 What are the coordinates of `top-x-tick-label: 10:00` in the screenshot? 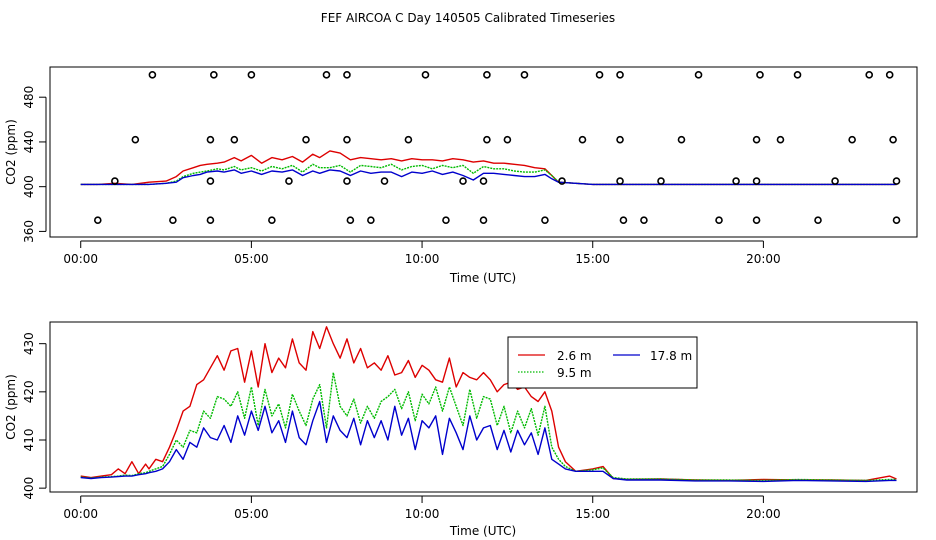 It's located at (422, 259).